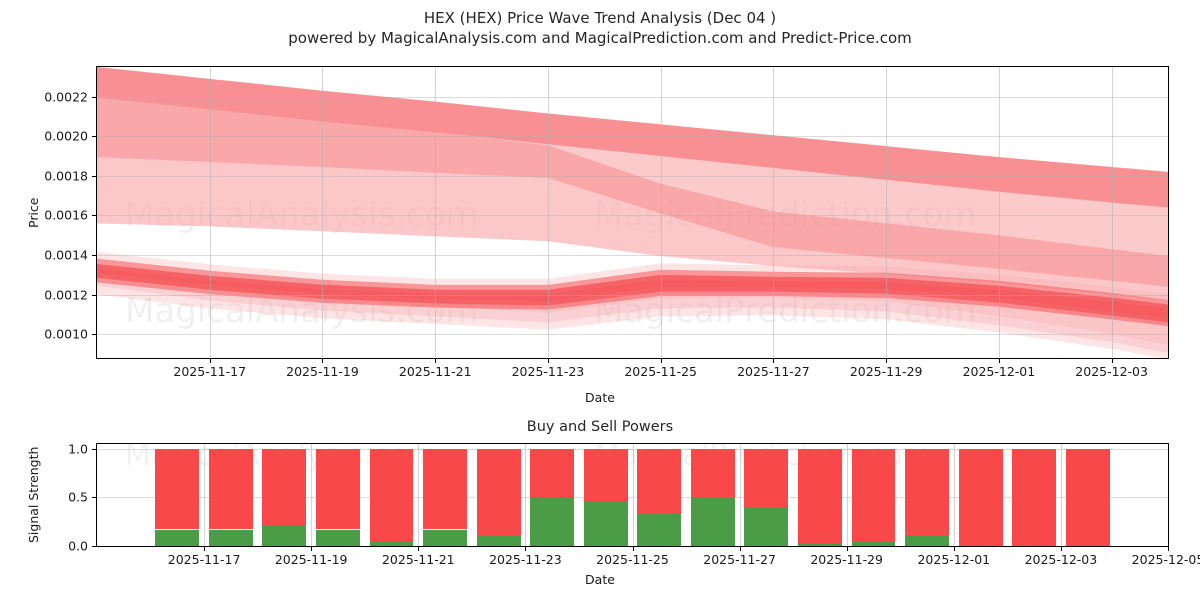 This screenshot has height=600, width=1200. Describe the element at coordinates (1061, 559) in the screenshot. I see `power-x-tick-label: 2025-12-03` at that location.